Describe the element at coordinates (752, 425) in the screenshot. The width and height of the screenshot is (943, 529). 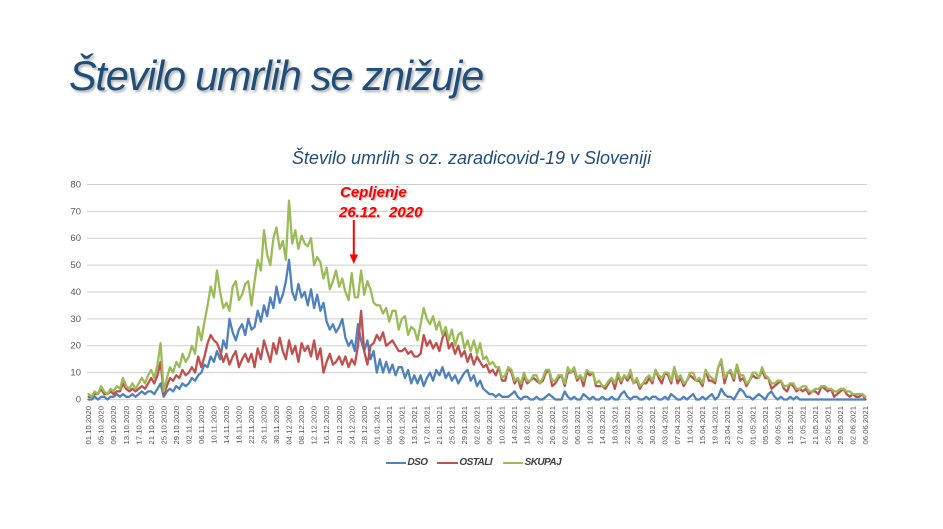
I see `svg-text: 01.05.2021` at that location.